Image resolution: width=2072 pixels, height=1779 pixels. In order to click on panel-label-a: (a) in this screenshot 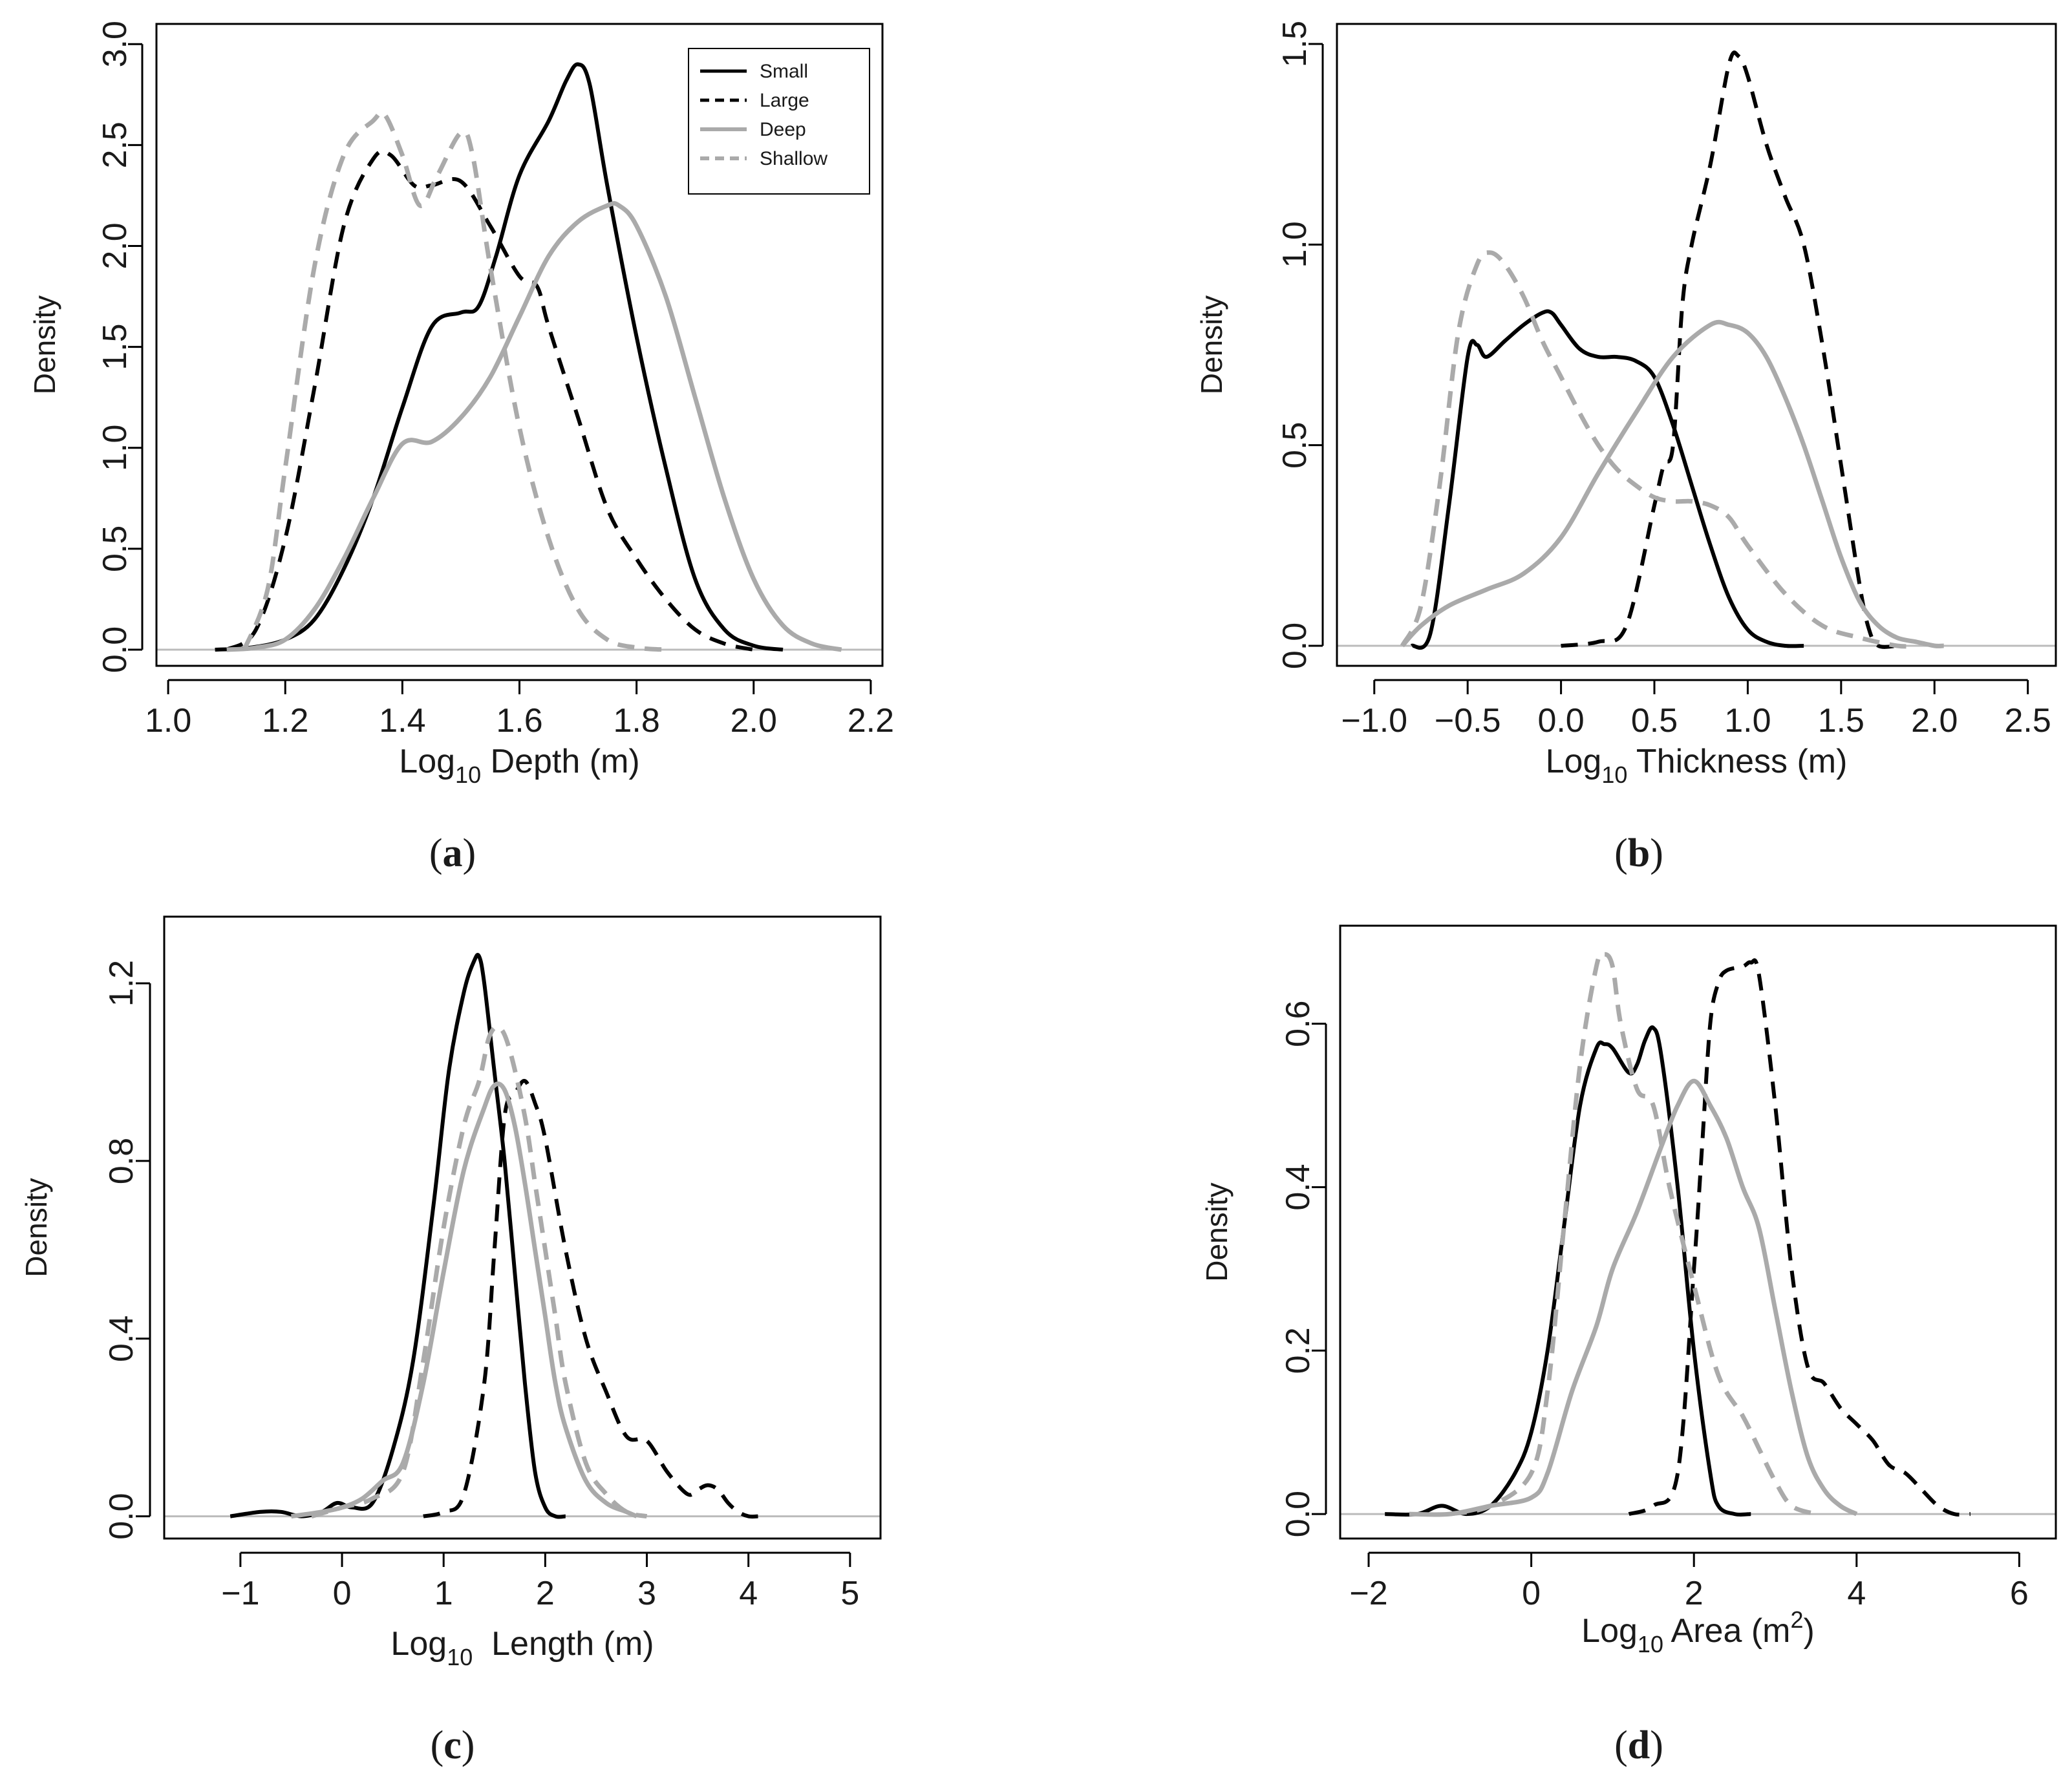, I will do `click(452, 853)`.